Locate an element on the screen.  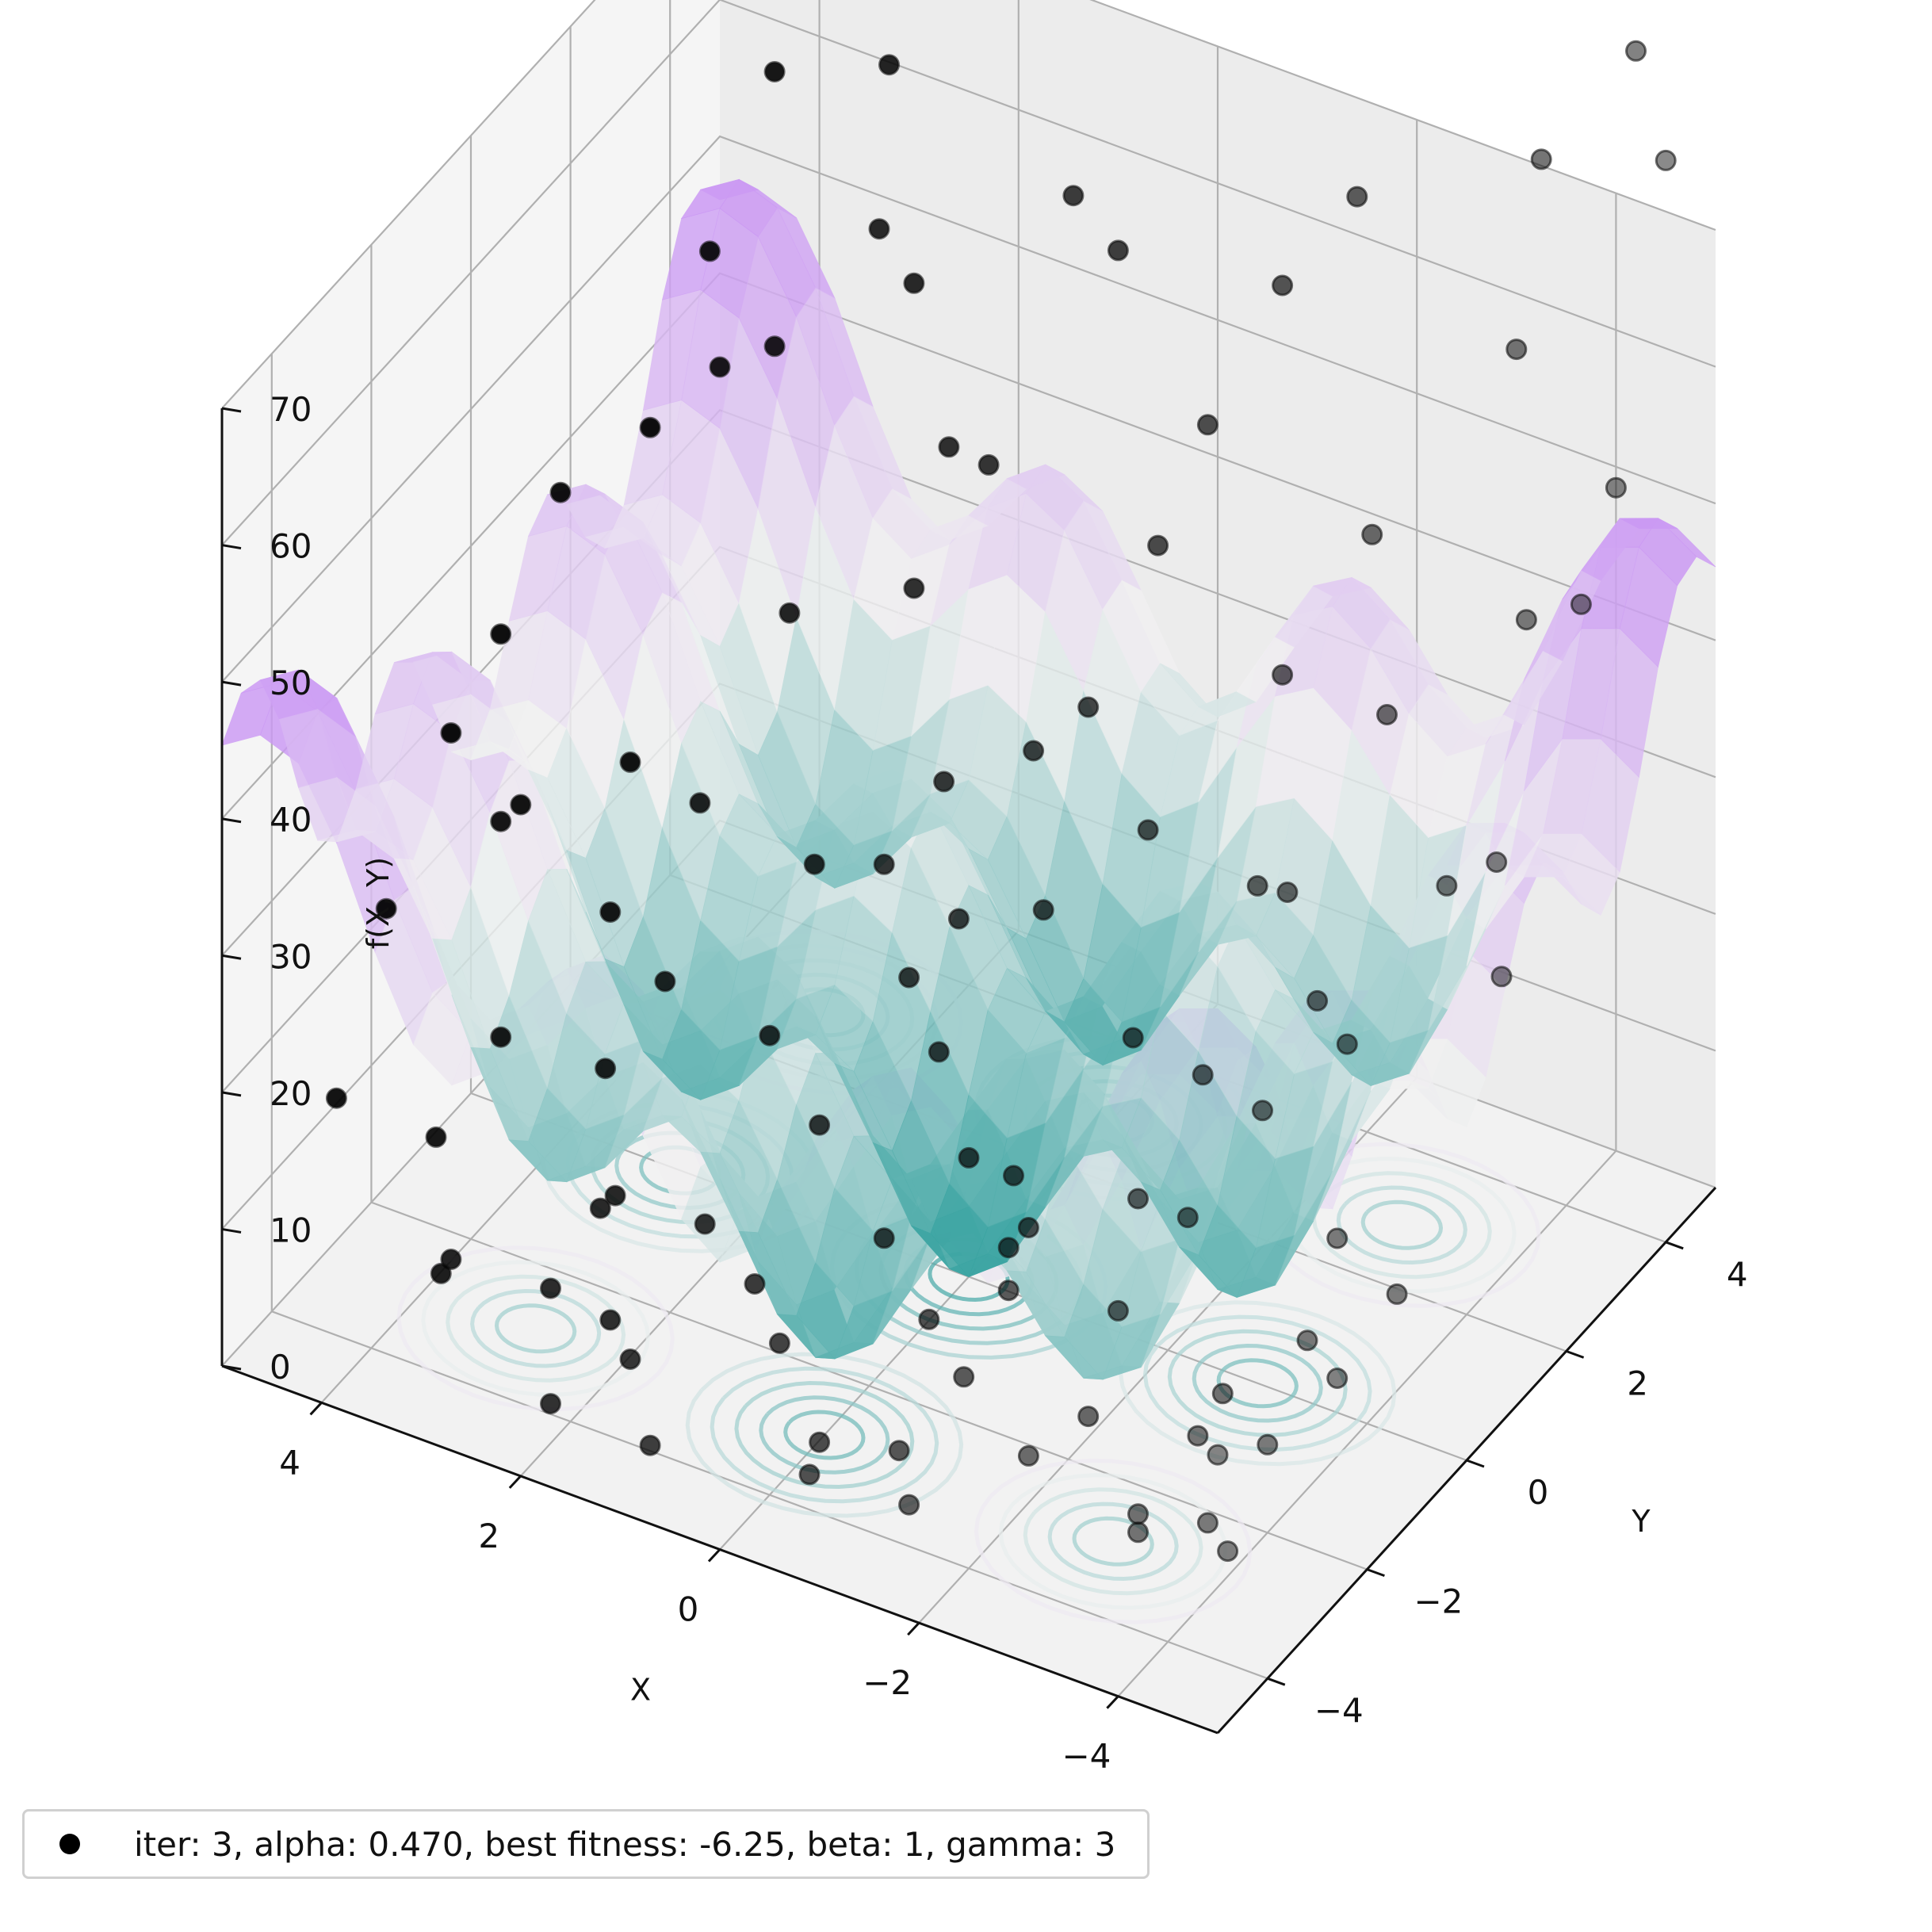
legend-marker-dot is located at coordinates (69, 1844).